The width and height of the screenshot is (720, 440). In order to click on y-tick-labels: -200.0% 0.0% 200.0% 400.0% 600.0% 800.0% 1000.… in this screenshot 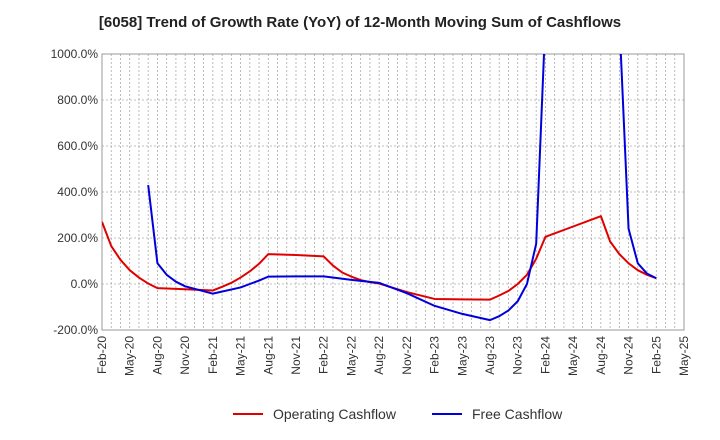, I will do `click(75, 192)`.